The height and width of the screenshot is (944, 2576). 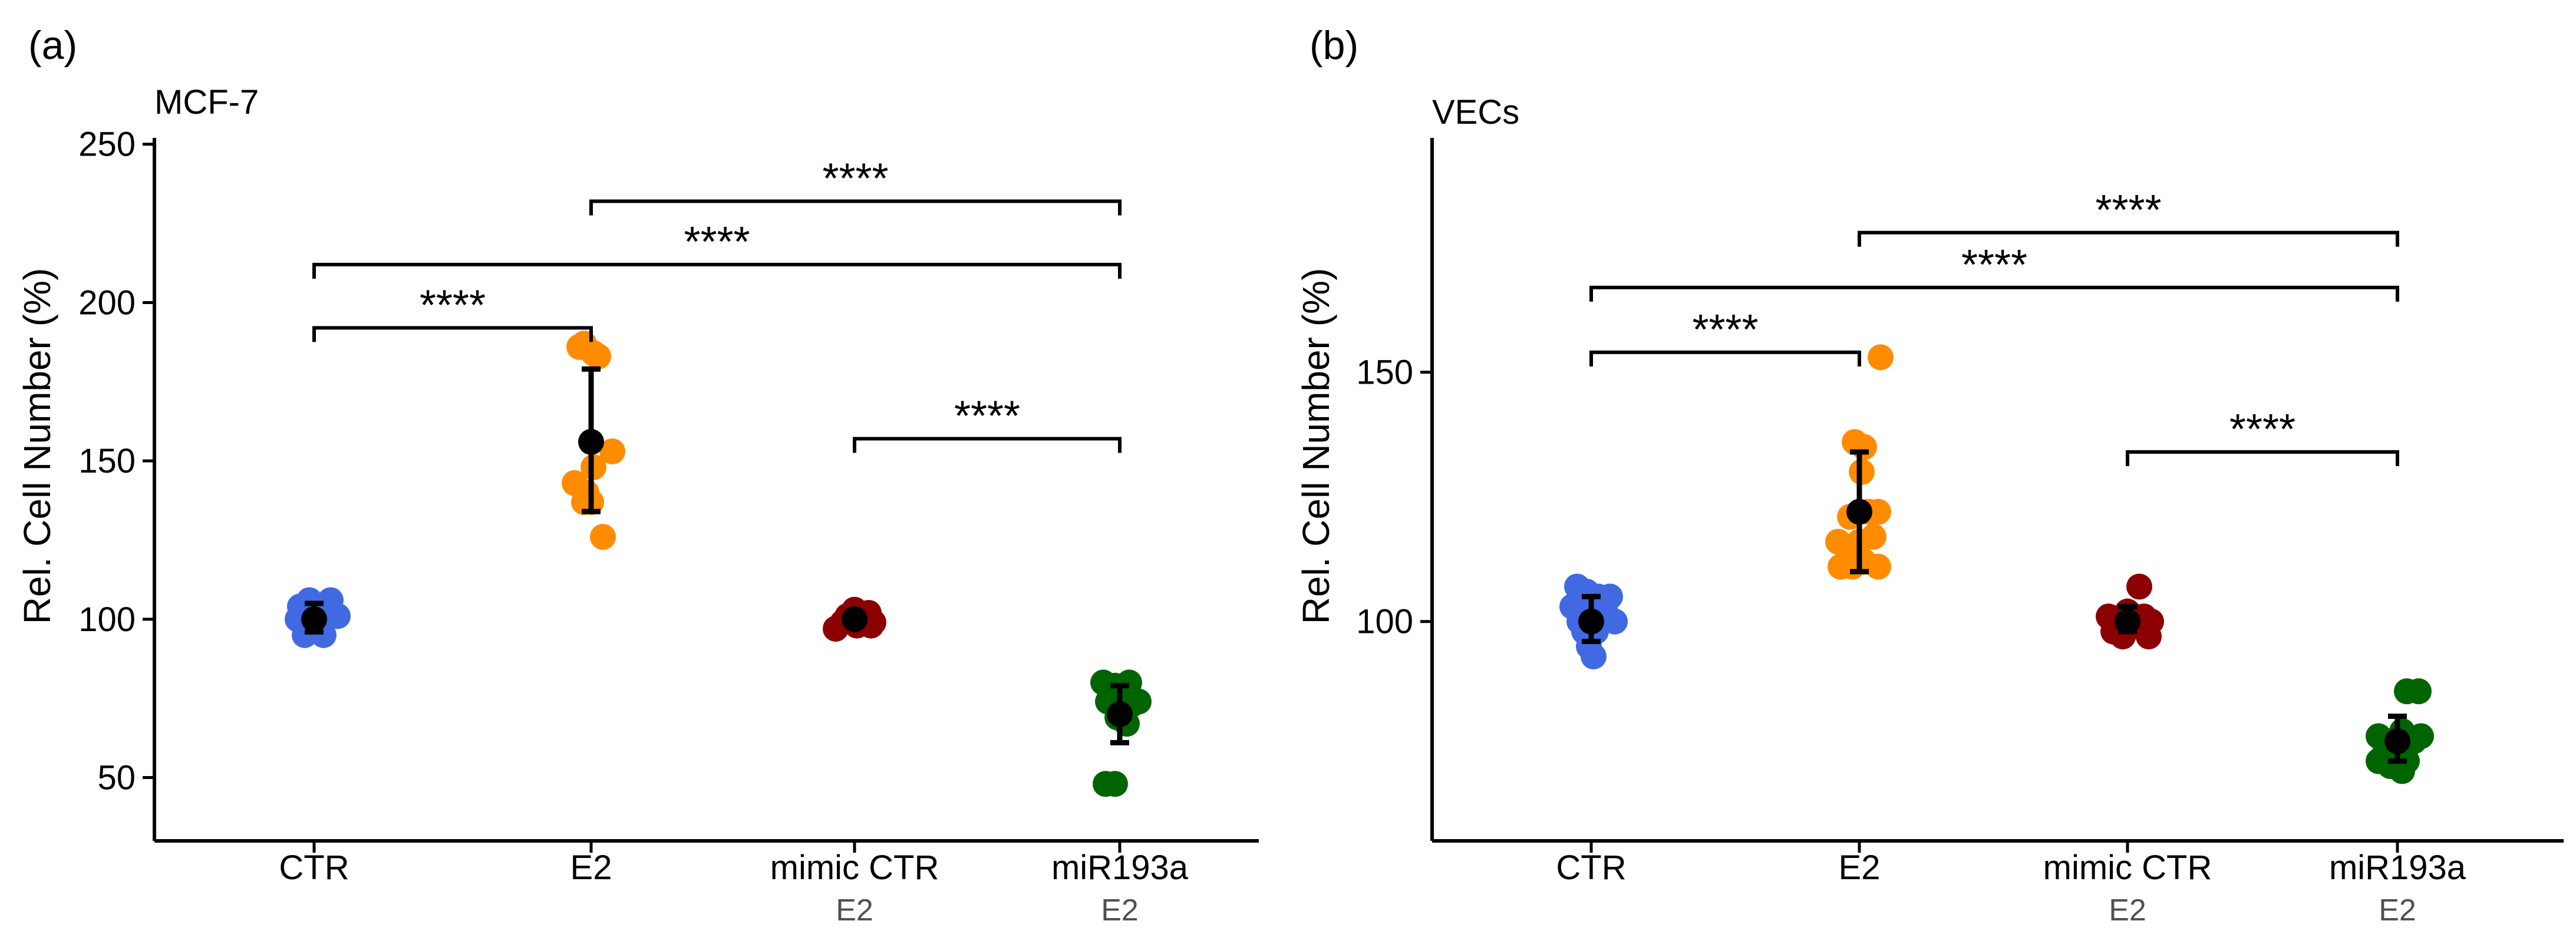 What do you see at coordinates (2128, 210) in the screenshot?
I see `significance-label-b-2: ****` at bounding box center [2128, 210].